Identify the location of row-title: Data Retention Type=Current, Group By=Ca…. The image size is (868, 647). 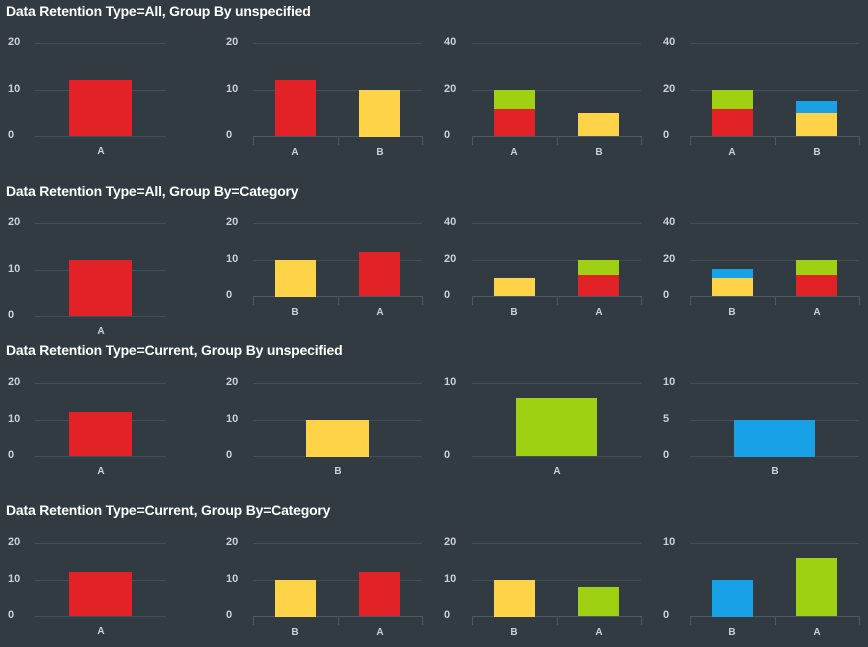
(168, 510).